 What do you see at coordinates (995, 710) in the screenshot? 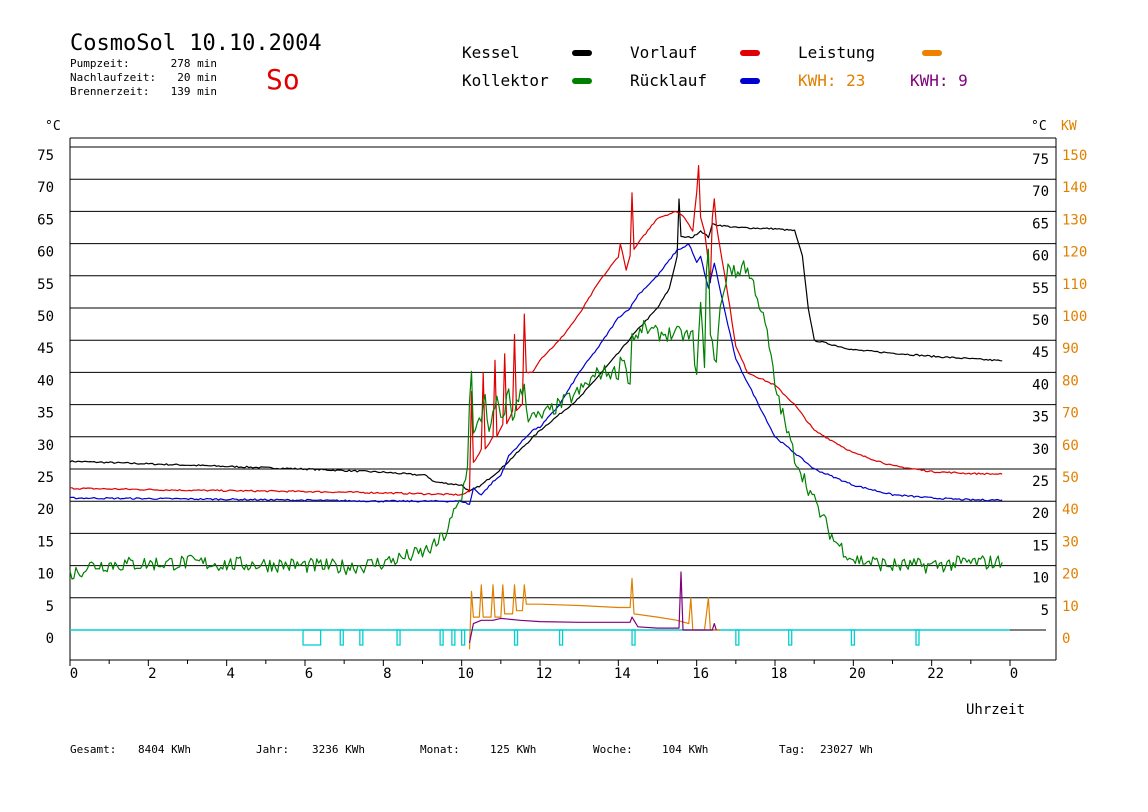
I see `x-axis-label: Uhrzeit` at bounding box center [995, 710].